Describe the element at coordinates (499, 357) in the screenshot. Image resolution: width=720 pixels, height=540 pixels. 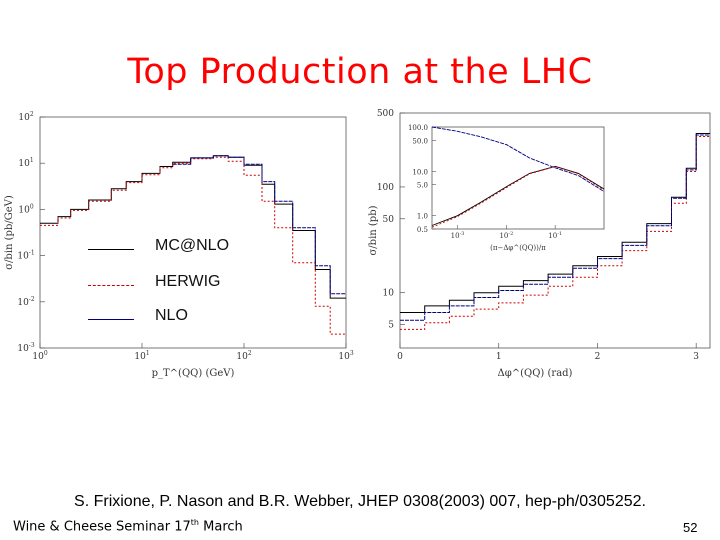
I see `x-tick-label: 1` at that location.